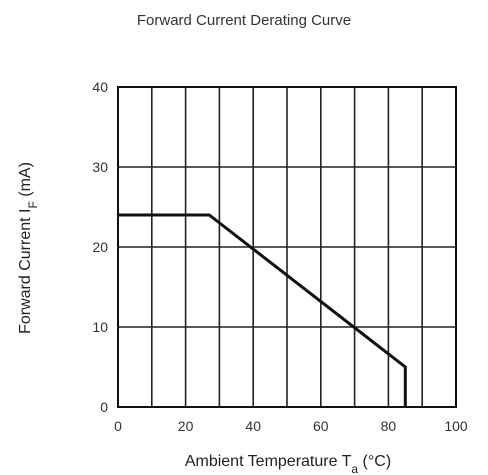 The height and width of the screenshot is (475, 488). I want to click on x-axis-label: Ambient Temperature Ta (°C), so click(288, 464).